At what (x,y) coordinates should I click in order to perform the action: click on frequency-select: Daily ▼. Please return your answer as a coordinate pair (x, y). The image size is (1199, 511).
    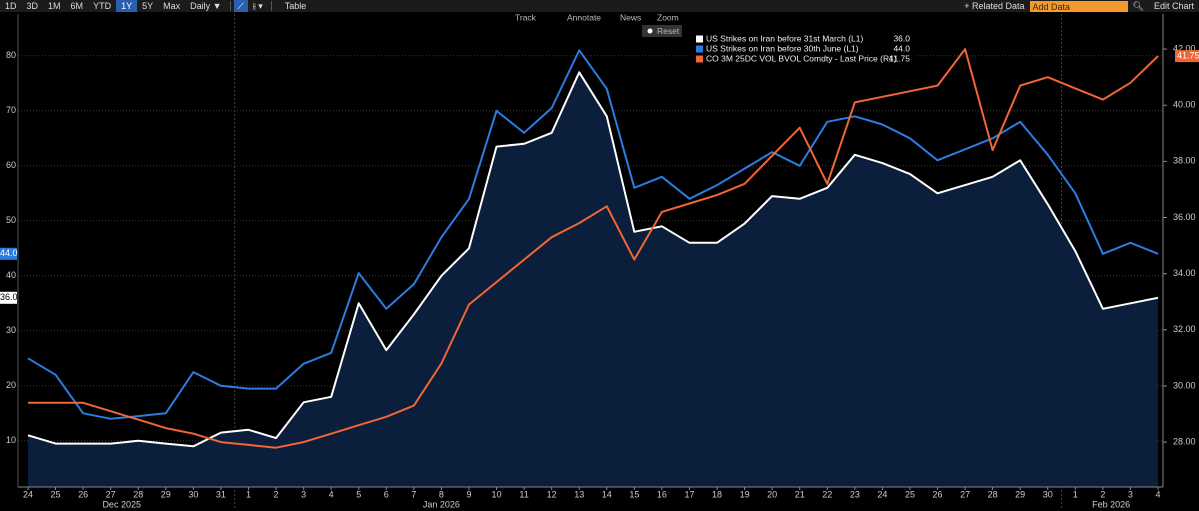
    Looking at the image, I should click on (206, 6).